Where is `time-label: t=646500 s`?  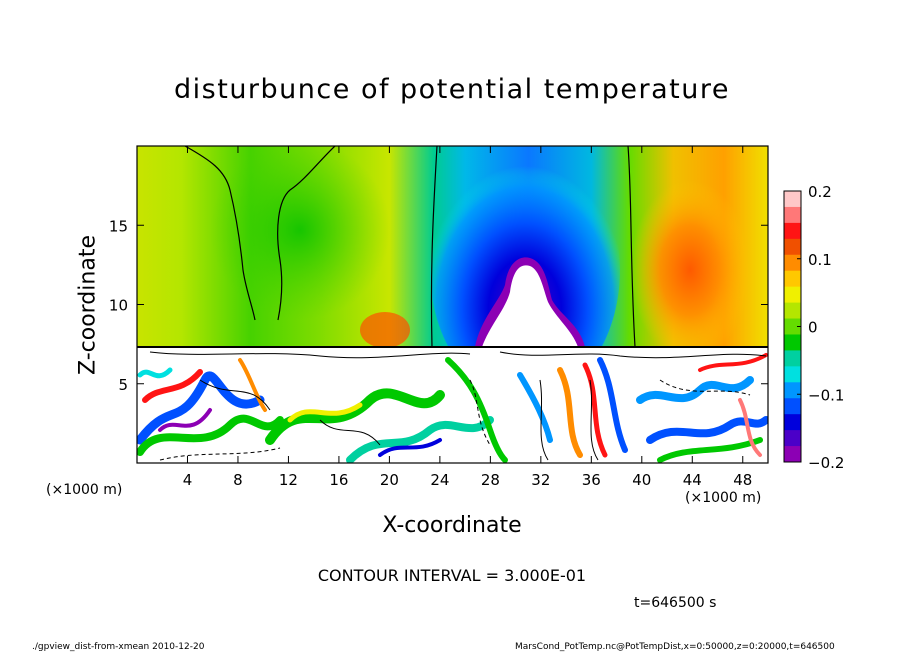 time-label: t=646500 s is located at coordinates (675, 603).